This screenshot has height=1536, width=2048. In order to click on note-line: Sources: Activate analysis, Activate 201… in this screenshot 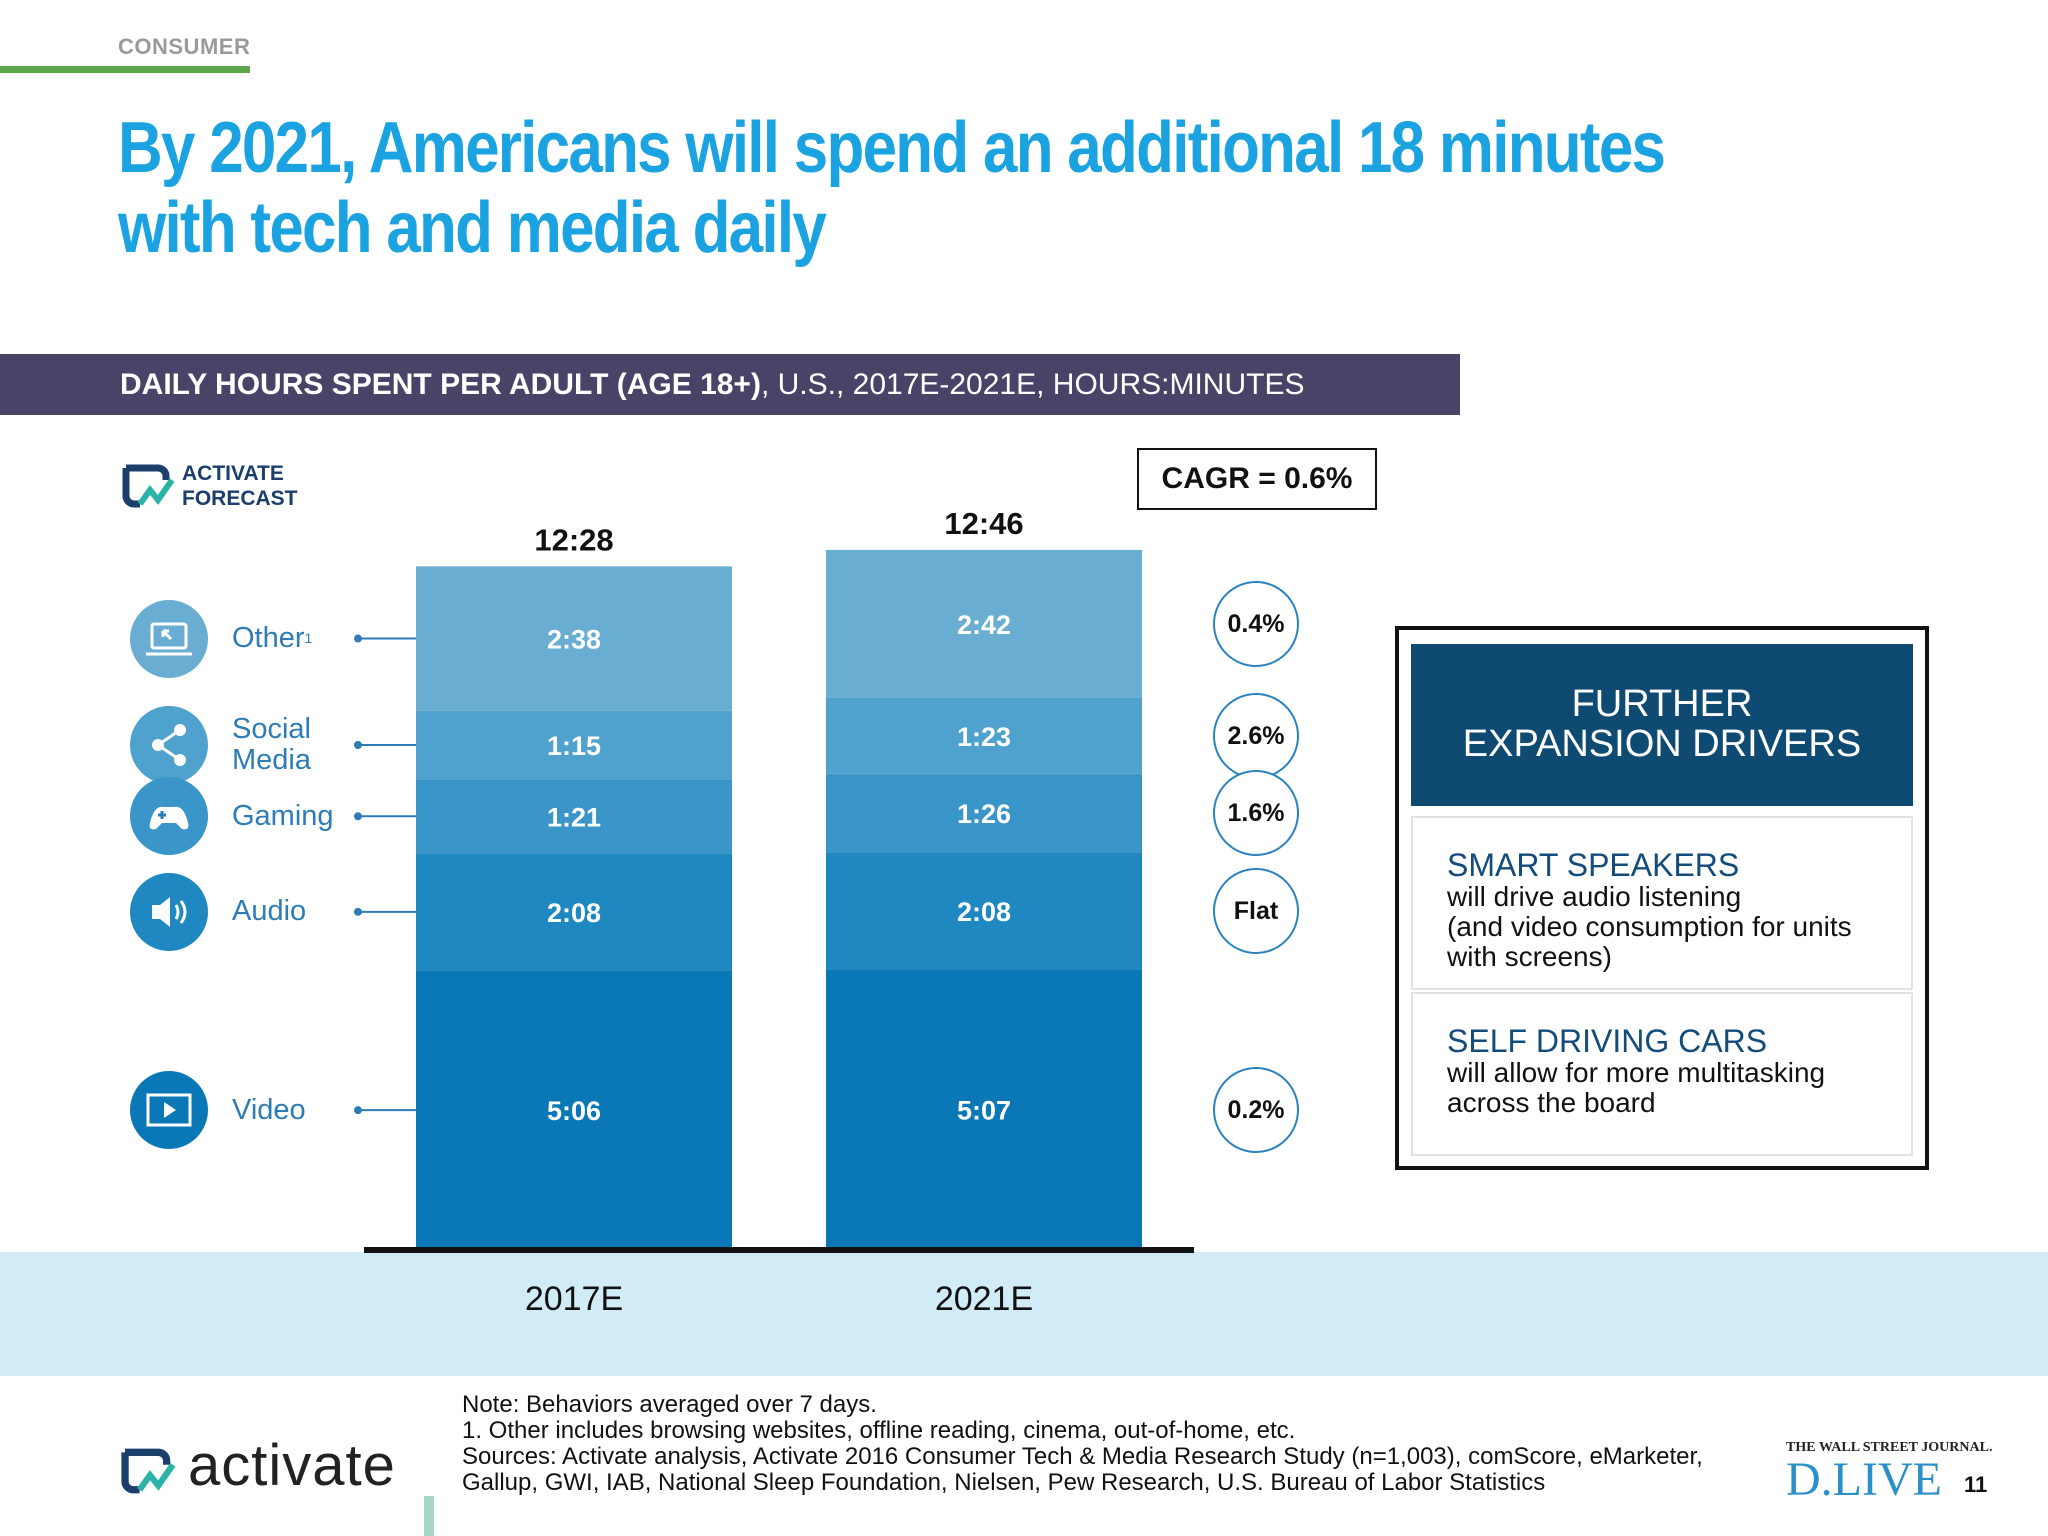, I will do `click(1082, 1456)`.